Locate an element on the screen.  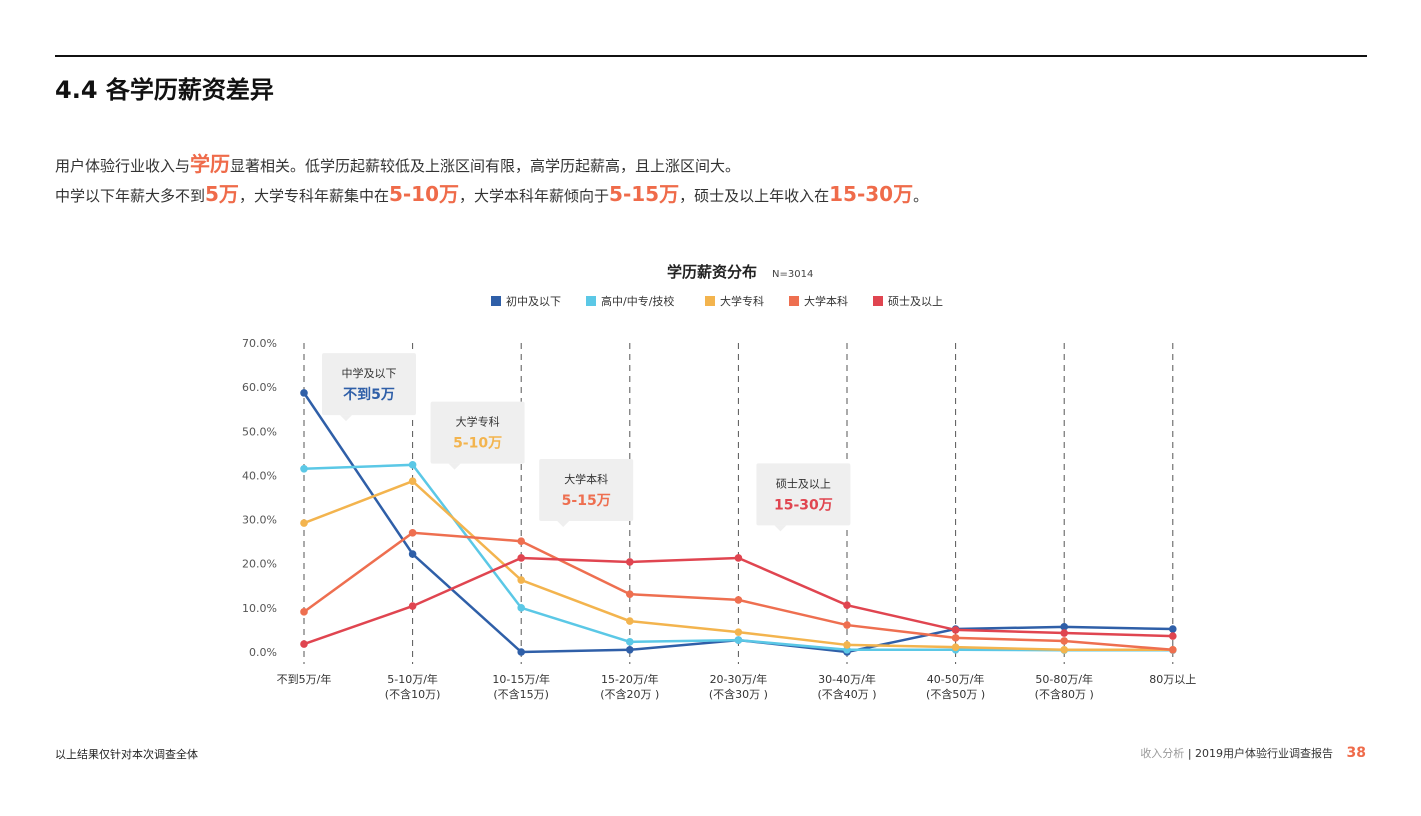
x-tick-label: 80万以上 is located at coordinates (1172, 679).